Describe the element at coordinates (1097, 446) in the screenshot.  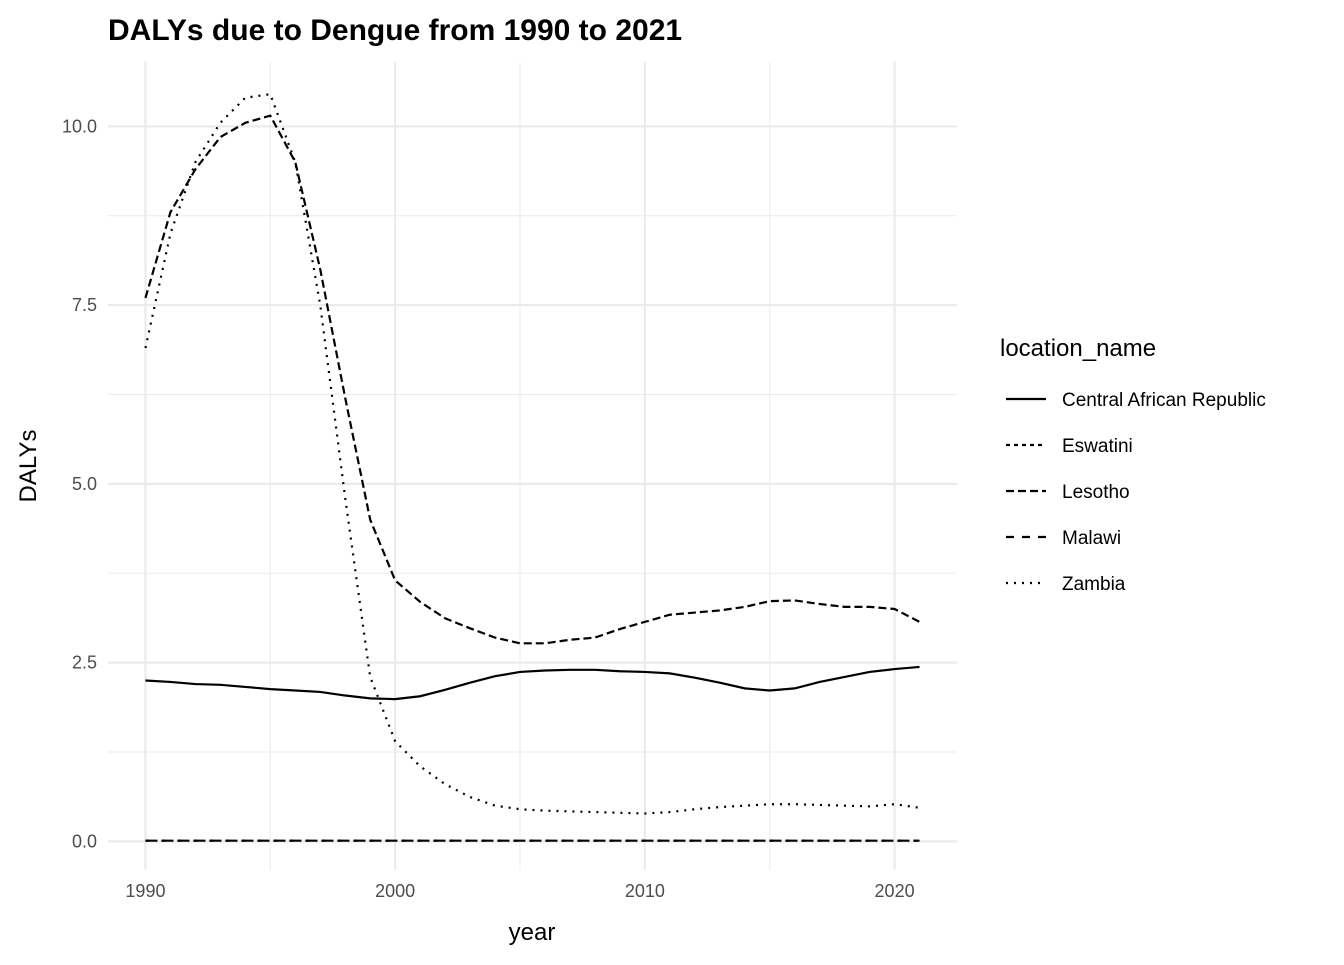
I see `legend-label: Eswatini` at that location.